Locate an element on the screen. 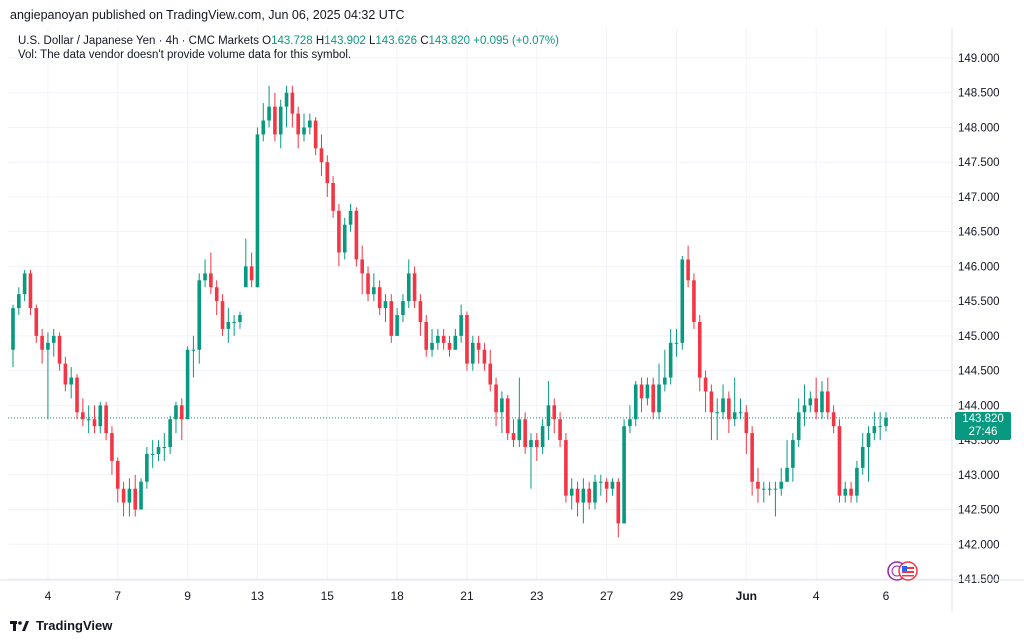 This screenshot has height=642, width=1024. y-tick-label: 143.000 is located at coordinates (979, 476).